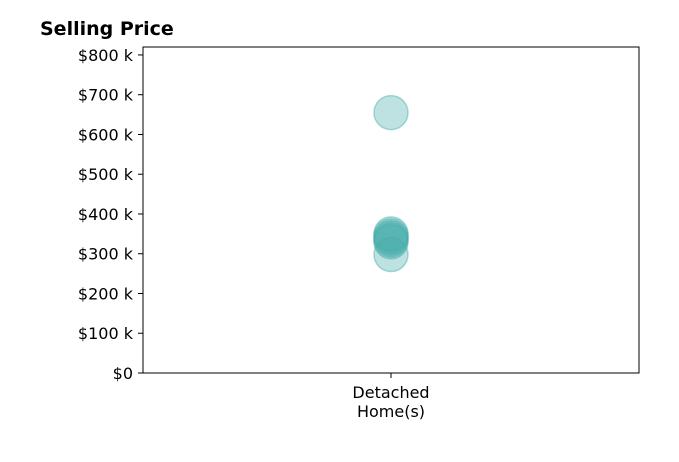 This screenshot has width=679, height=462. I want to click on y-tick-label: $200 k, so click(106, 293).